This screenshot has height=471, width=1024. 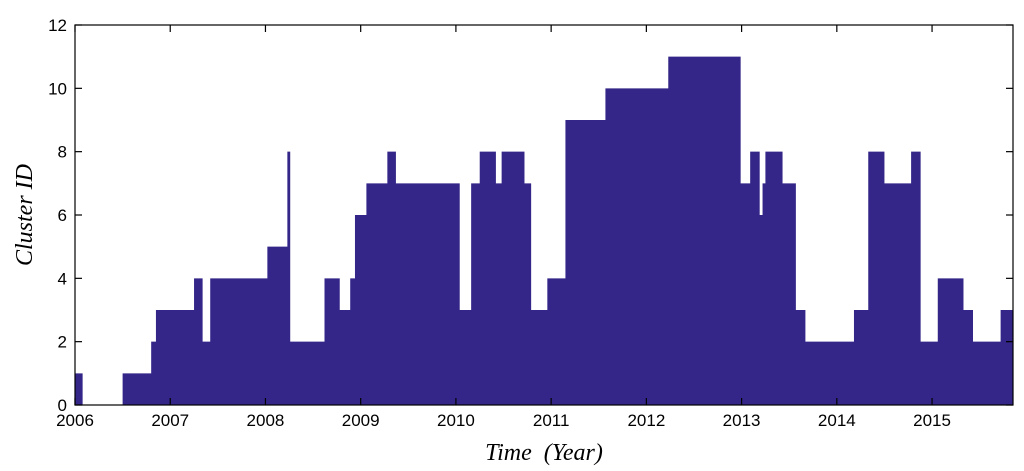 I want to click on y-tick-label: 10, so click(x=57, y=88).